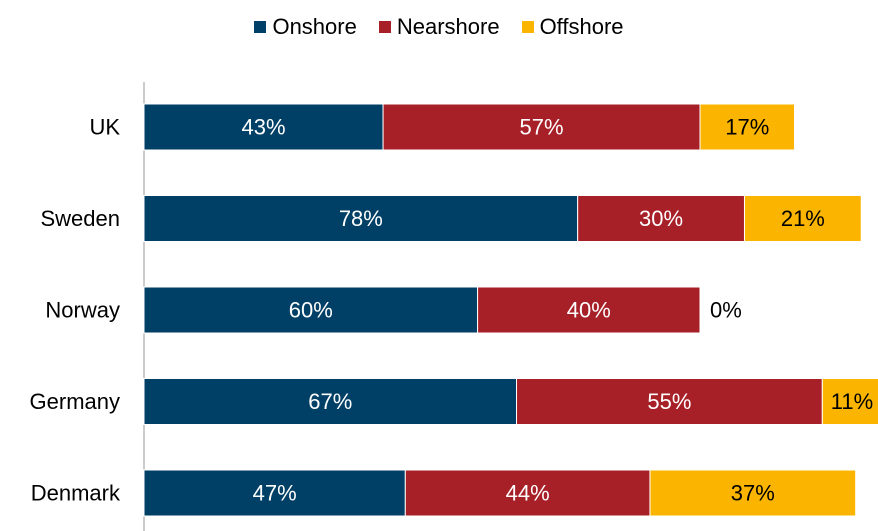 This screenshot has width=878, height=531. I want to click on data-label: 21%, so click(803, 218).